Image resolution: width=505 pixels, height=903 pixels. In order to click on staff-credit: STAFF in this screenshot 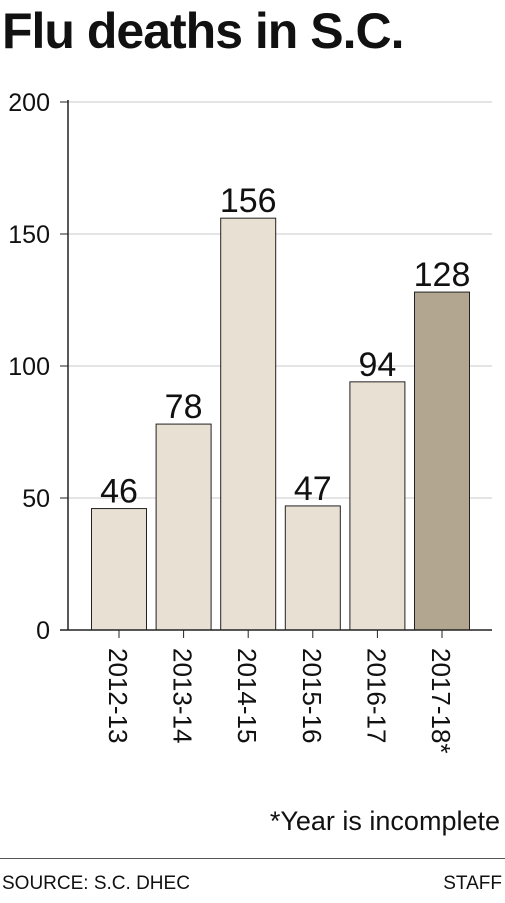, I will do `click(472, 883)`.